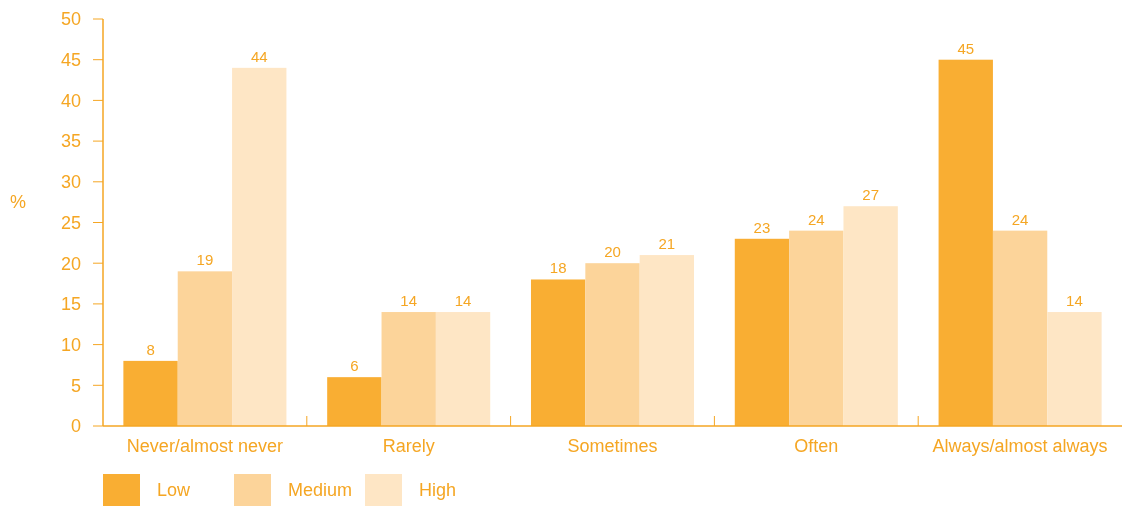 Image resolution: width=1125 pixels, height=507 pixels. What do you see at coordinates (75, 426) in the screenshot?
I see `y-tick-label: 0` at bounding box center [75, 426].